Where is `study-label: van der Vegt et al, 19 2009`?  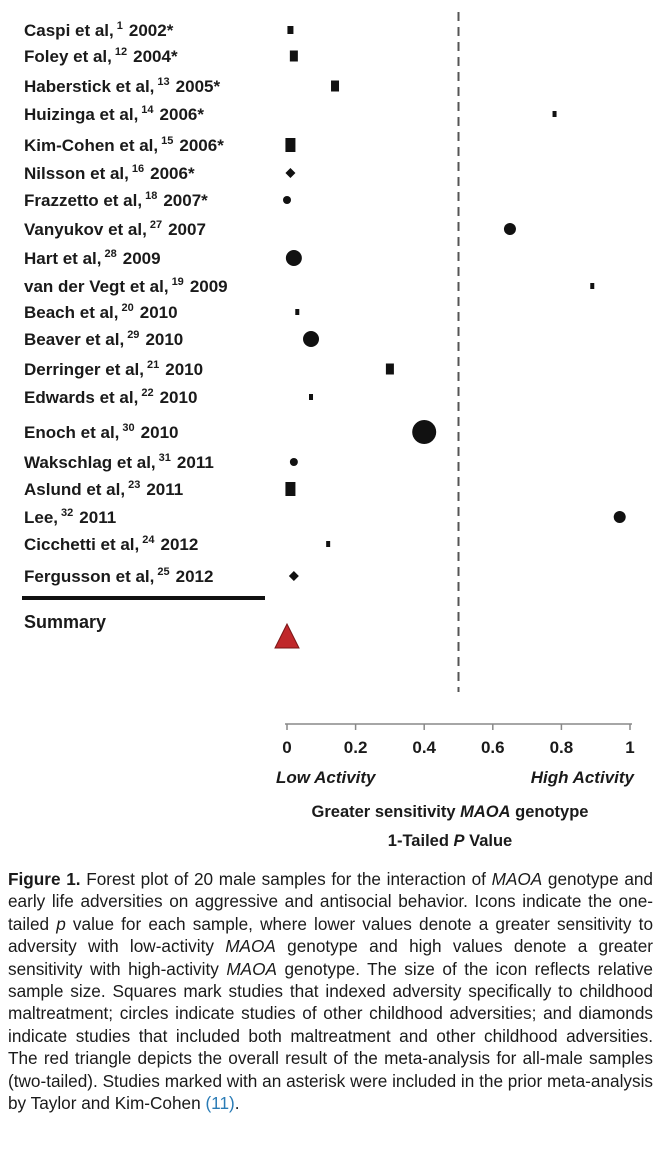
study-label: van der Vegt et al, 19 2009 is located at coordinates (126, 286).